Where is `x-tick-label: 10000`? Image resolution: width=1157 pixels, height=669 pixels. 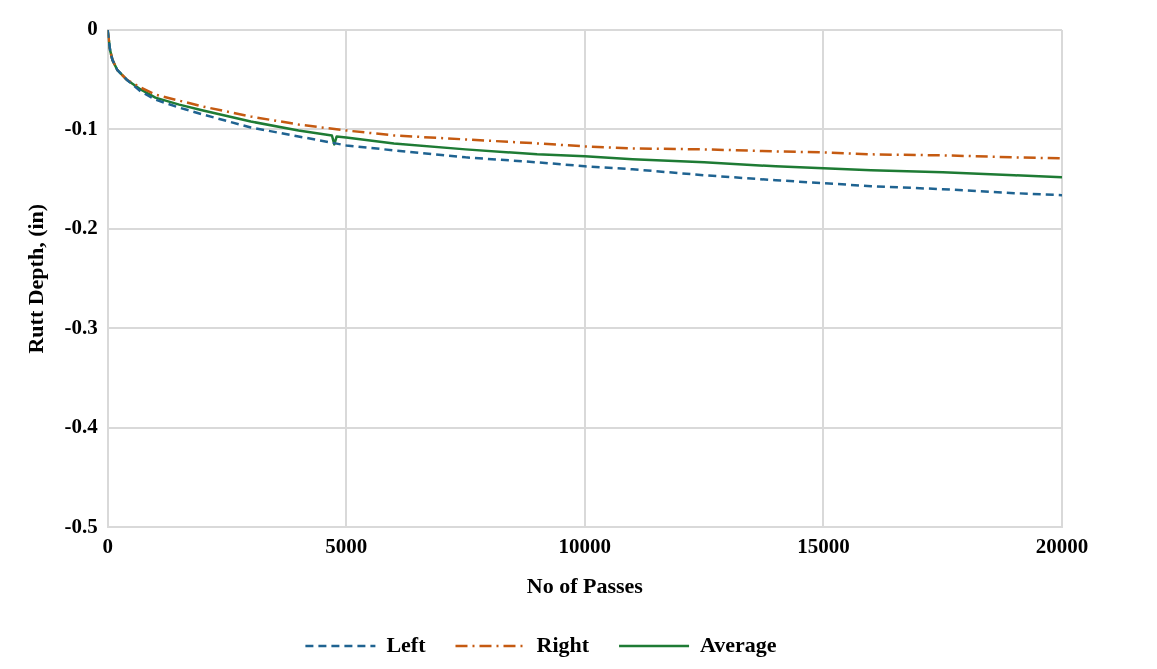
x-tick-label: 10000 is located at coordinates (585, 546).